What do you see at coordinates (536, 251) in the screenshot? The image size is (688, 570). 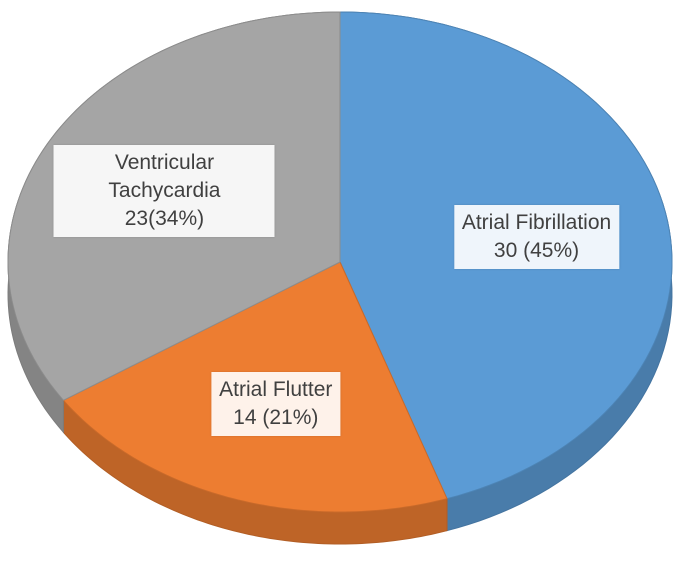 I see `value-label: 30 (45%)` at bounding box center [536, 251].